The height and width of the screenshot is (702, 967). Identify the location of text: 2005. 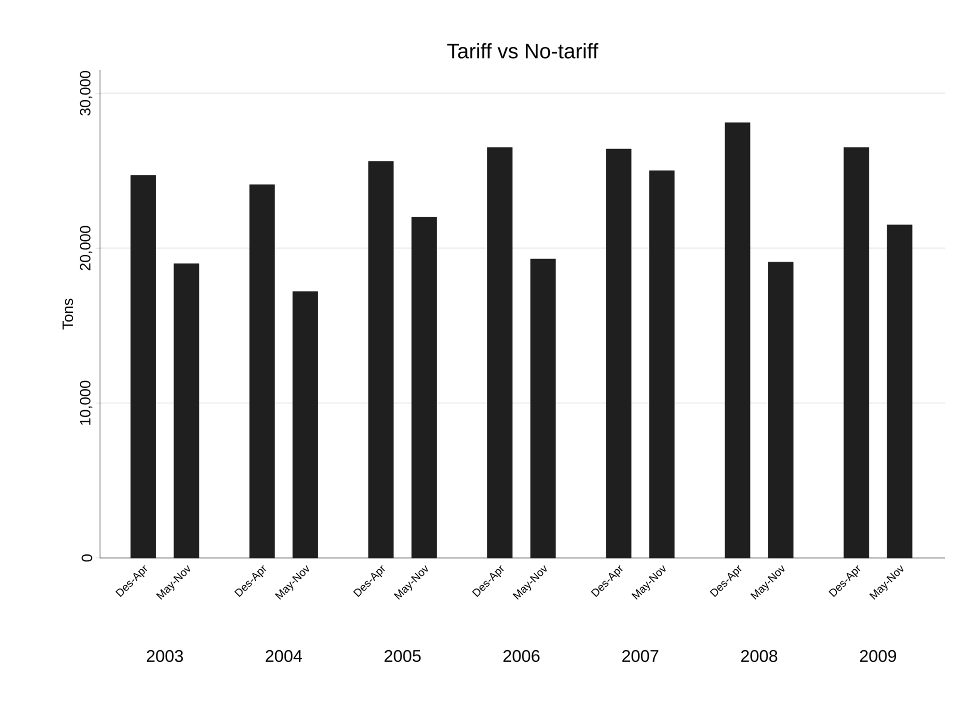
(402, 656).